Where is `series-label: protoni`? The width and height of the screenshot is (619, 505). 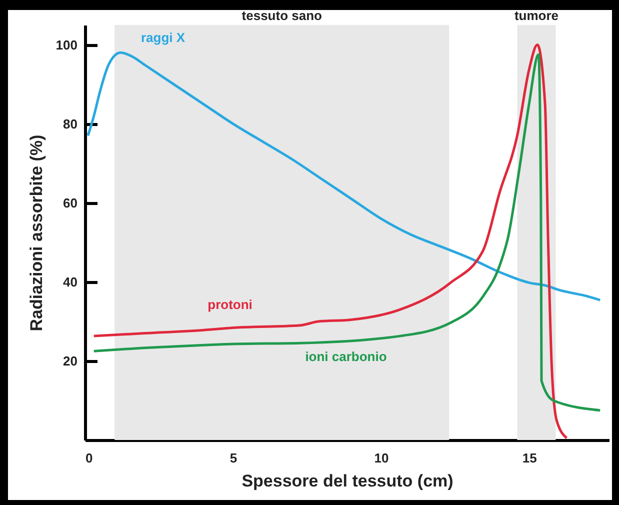 series-label: protoni is located at coordinates (230, 304).